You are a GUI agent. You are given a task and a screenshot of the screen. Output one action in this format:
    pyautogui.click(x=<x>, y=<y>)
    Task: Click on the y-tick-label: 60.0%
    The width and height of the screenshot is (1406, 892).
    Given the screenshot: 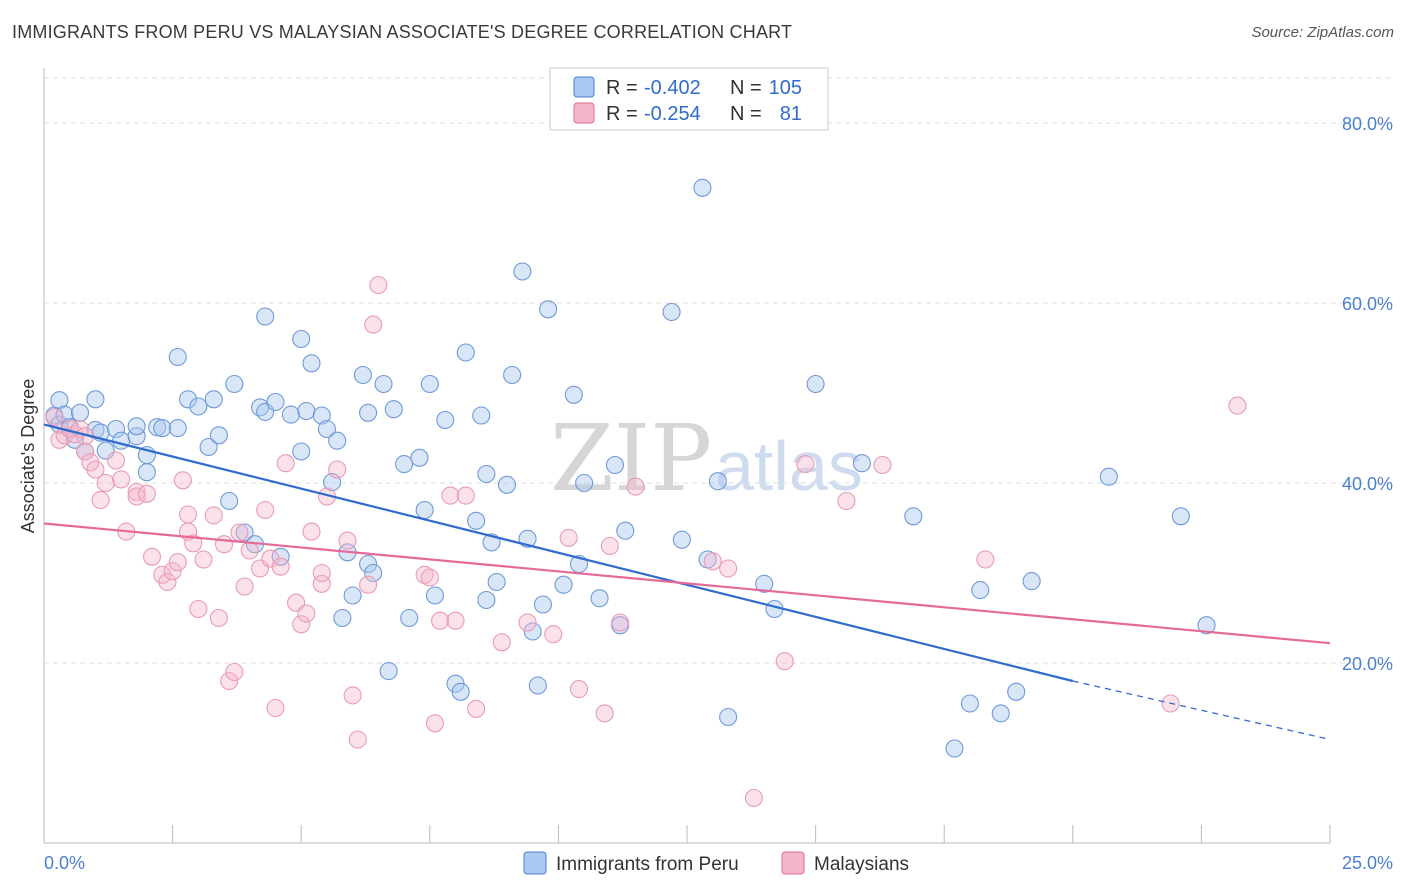 What is the action you would take?
    pyautogui.click(x=1367, y=304)
    